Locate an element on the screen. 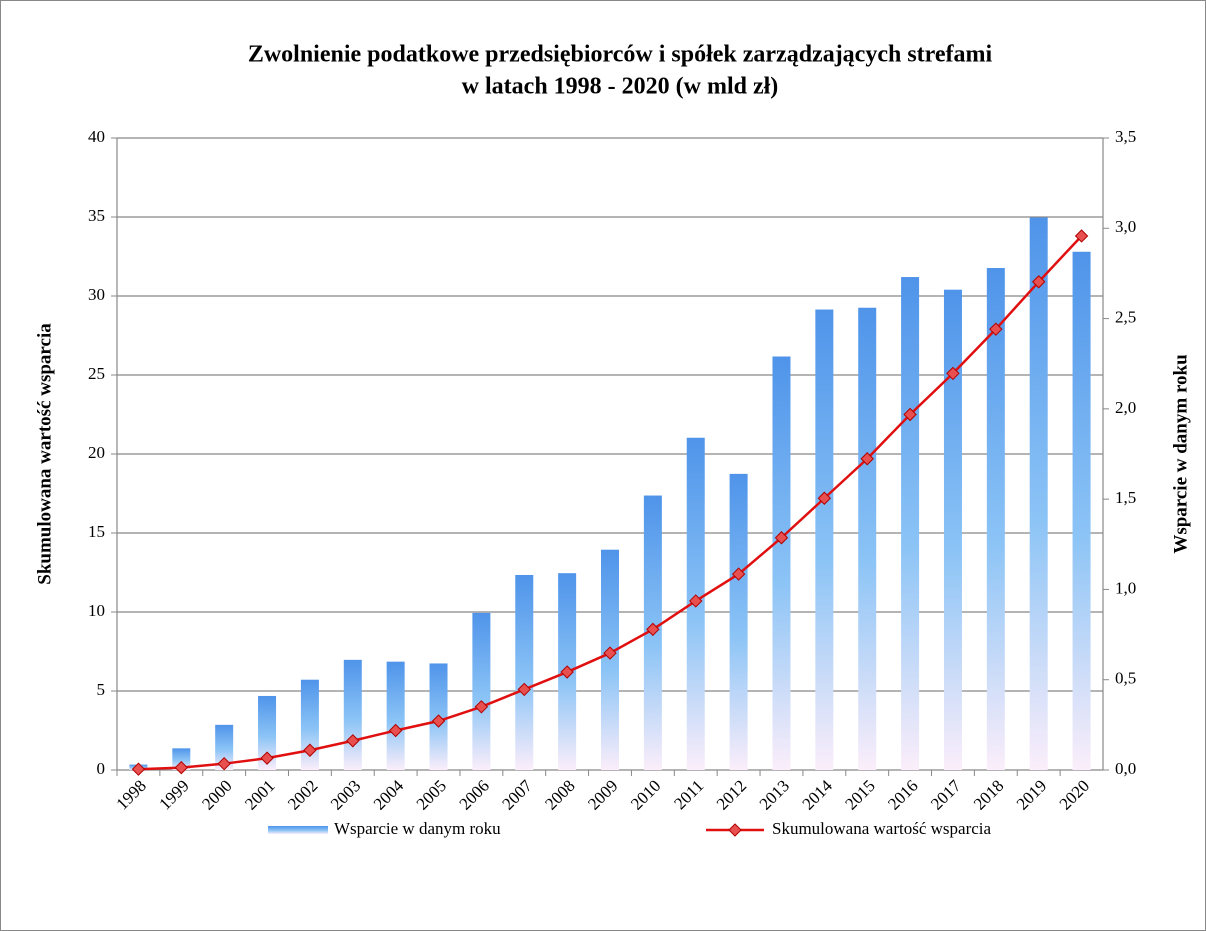 The image size is (1206, 931). y-tick-label: 15 is located at coordinates (96, 531).